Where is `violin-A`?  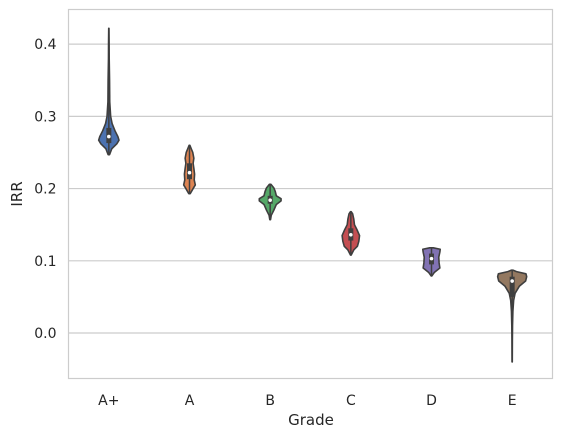 violin-A is located at coordinates (189, 169).